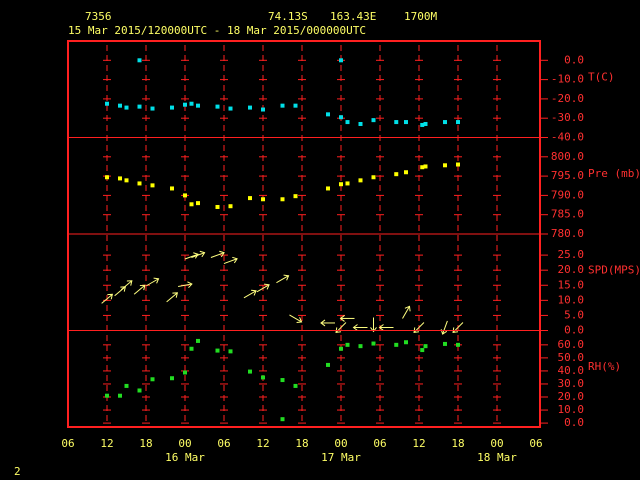 The image size is (640, 480). What do you see at coordinates (567, 233) in the screenshot?
I see `y-tick-label: 780.0` at bounding box center [567, 233].